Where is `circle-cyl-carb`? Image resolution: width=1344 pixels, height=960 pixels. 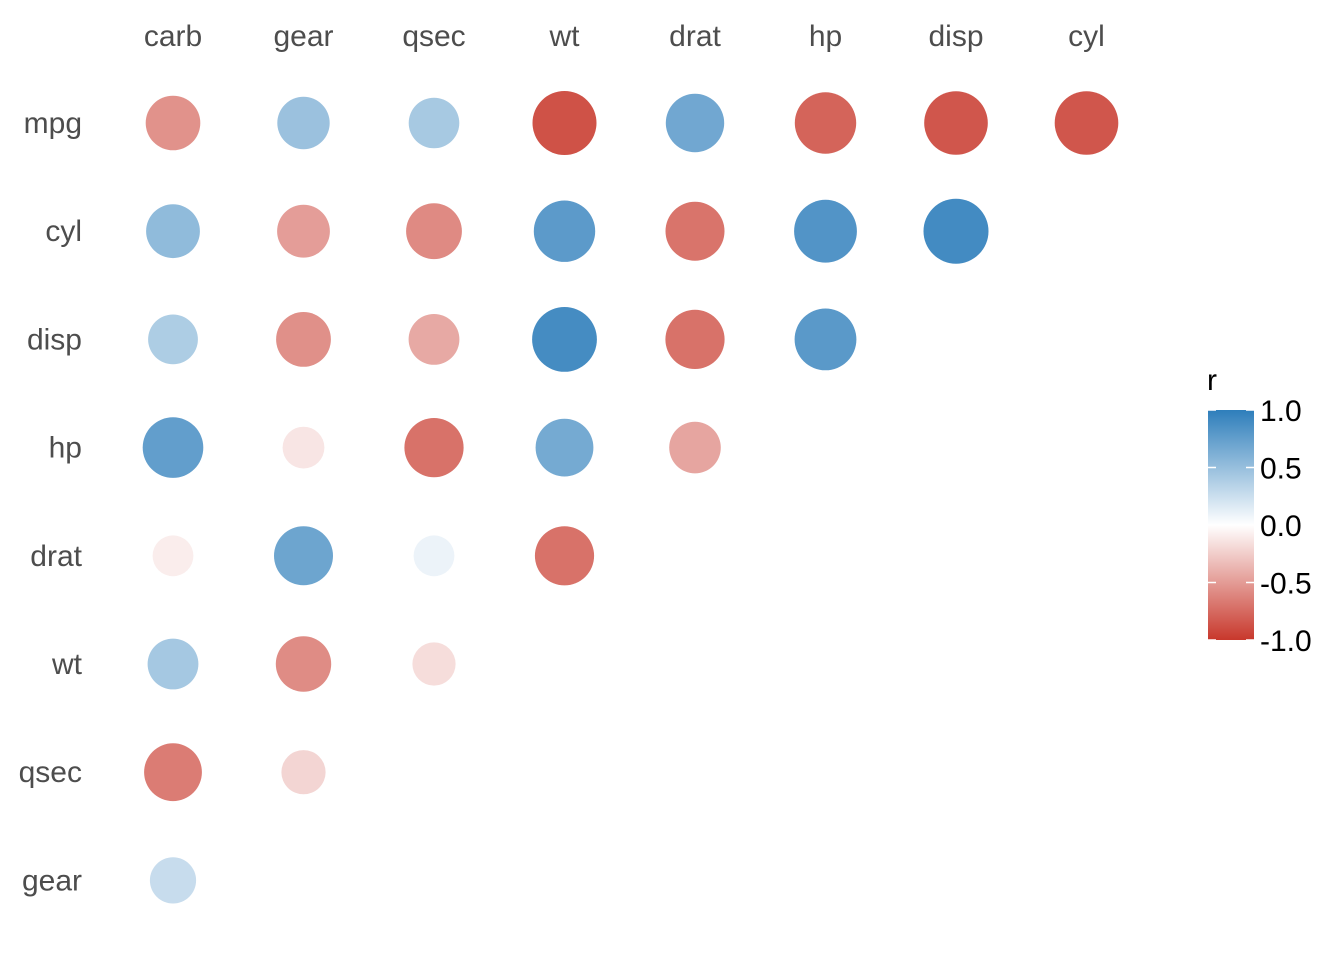
circle-cyl-carb is located at coordinates (173, 231).